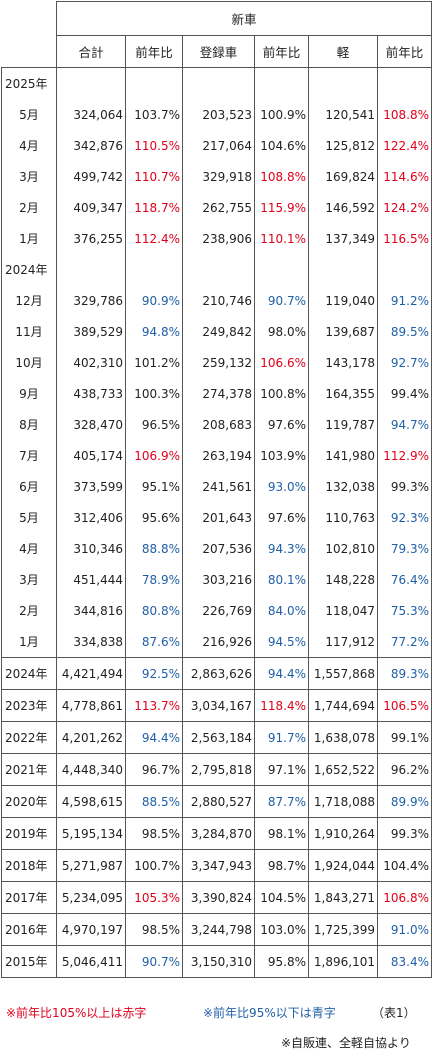  I want to click on cell-kei: 102,810, so click(343, 548).